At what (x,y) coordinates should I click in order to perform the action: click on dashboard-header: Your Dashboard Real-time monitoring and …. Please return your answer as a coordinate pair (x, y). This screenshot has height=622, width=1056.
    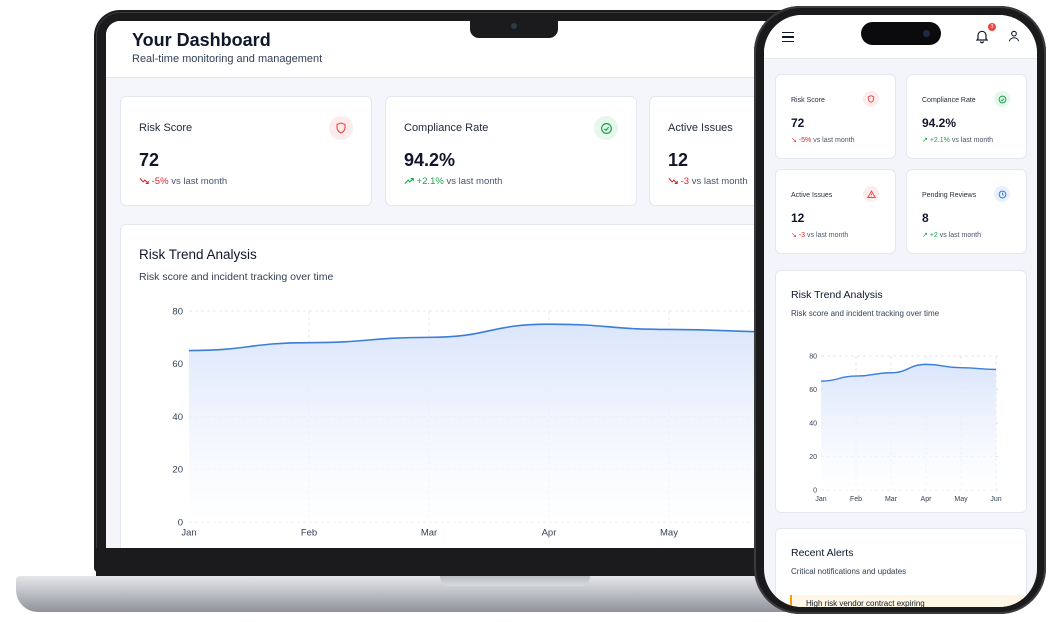
    Looking at the image, I should click on (456, 49).